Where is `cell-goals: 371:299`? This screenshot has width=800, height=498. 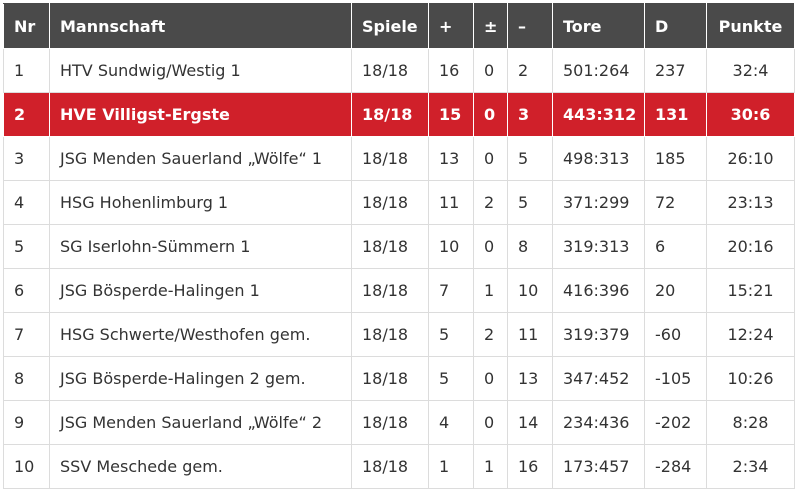
cell-goals: 371:299 is located at coordinates (598, 202).